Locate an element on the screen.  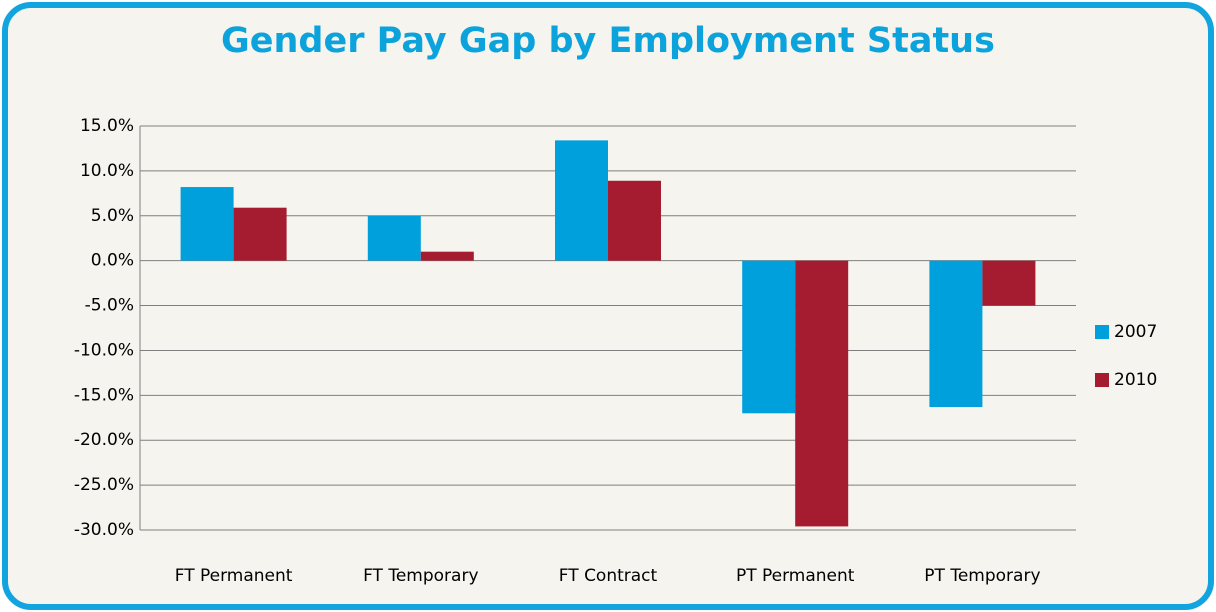
legend-label: 2010 is located at coordinates (1135, 380).